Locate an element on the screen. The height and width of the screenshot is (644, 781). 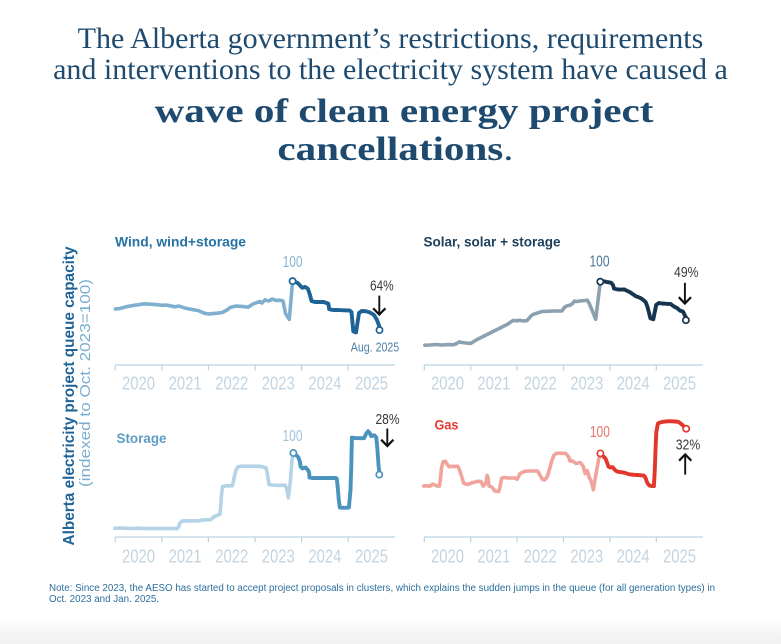
svg-text: Solar, solar + storage is located at coordinates (492, 242).